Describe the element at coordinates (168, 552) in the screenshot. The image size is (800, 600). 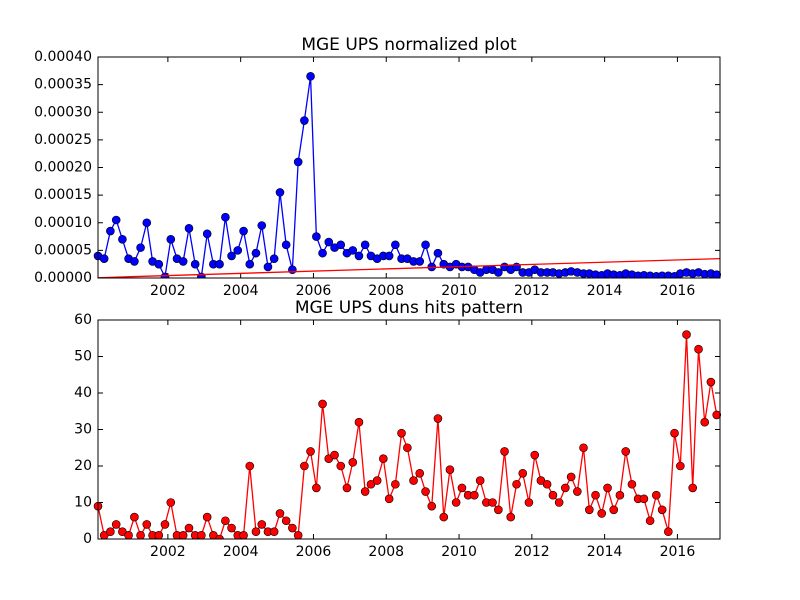
I see `x-tick-label: 2002` at that location.